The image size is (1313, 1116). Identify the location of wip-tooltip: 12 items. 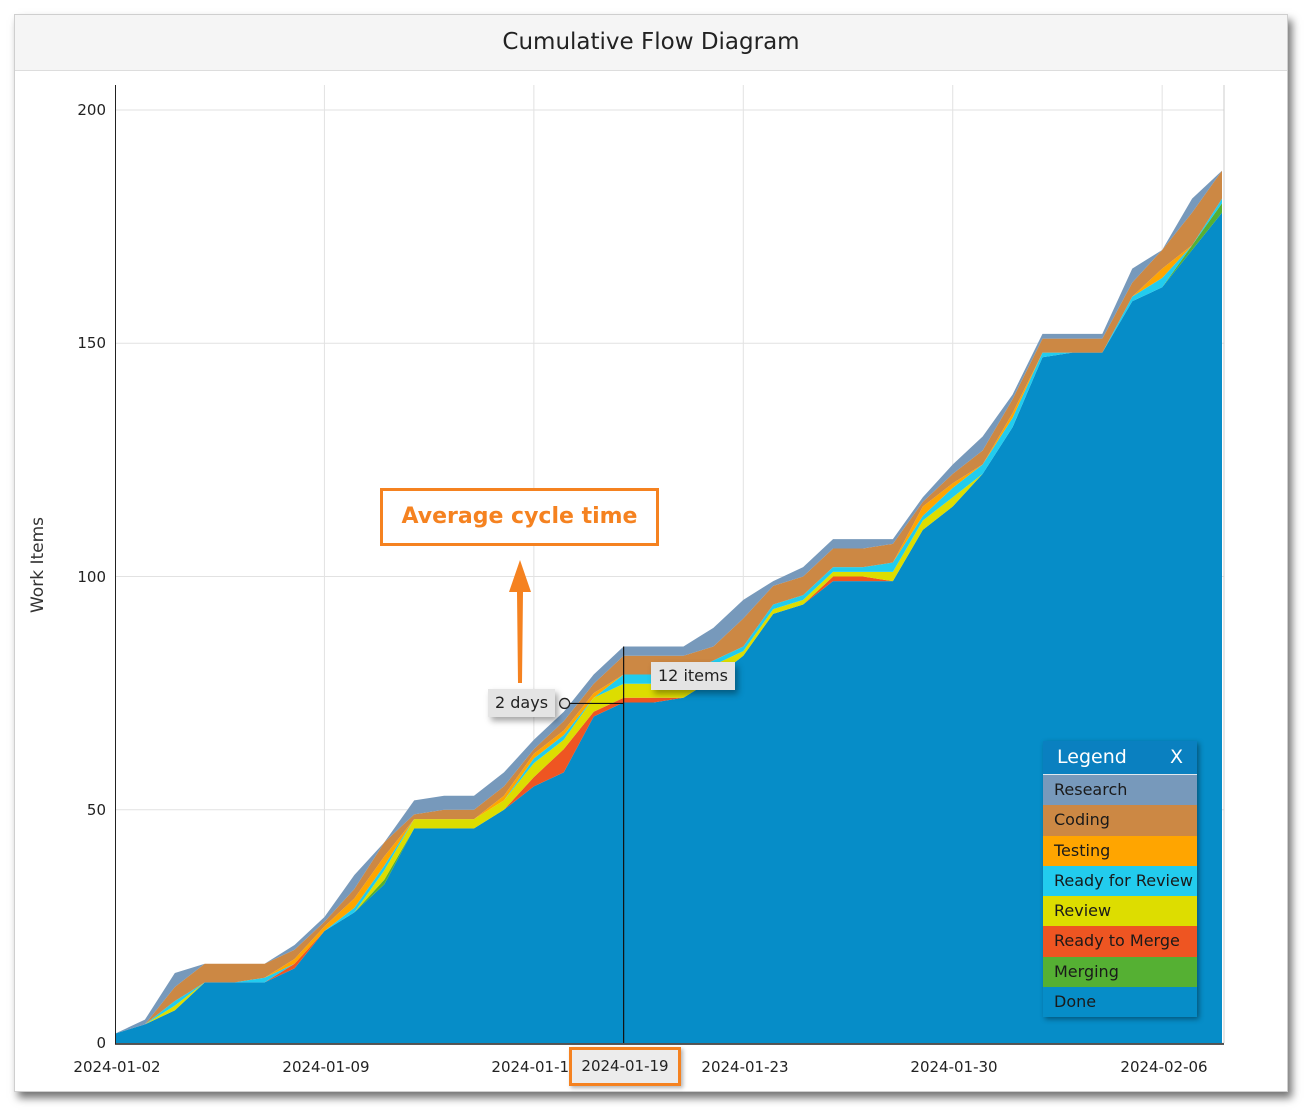
(693, 676).